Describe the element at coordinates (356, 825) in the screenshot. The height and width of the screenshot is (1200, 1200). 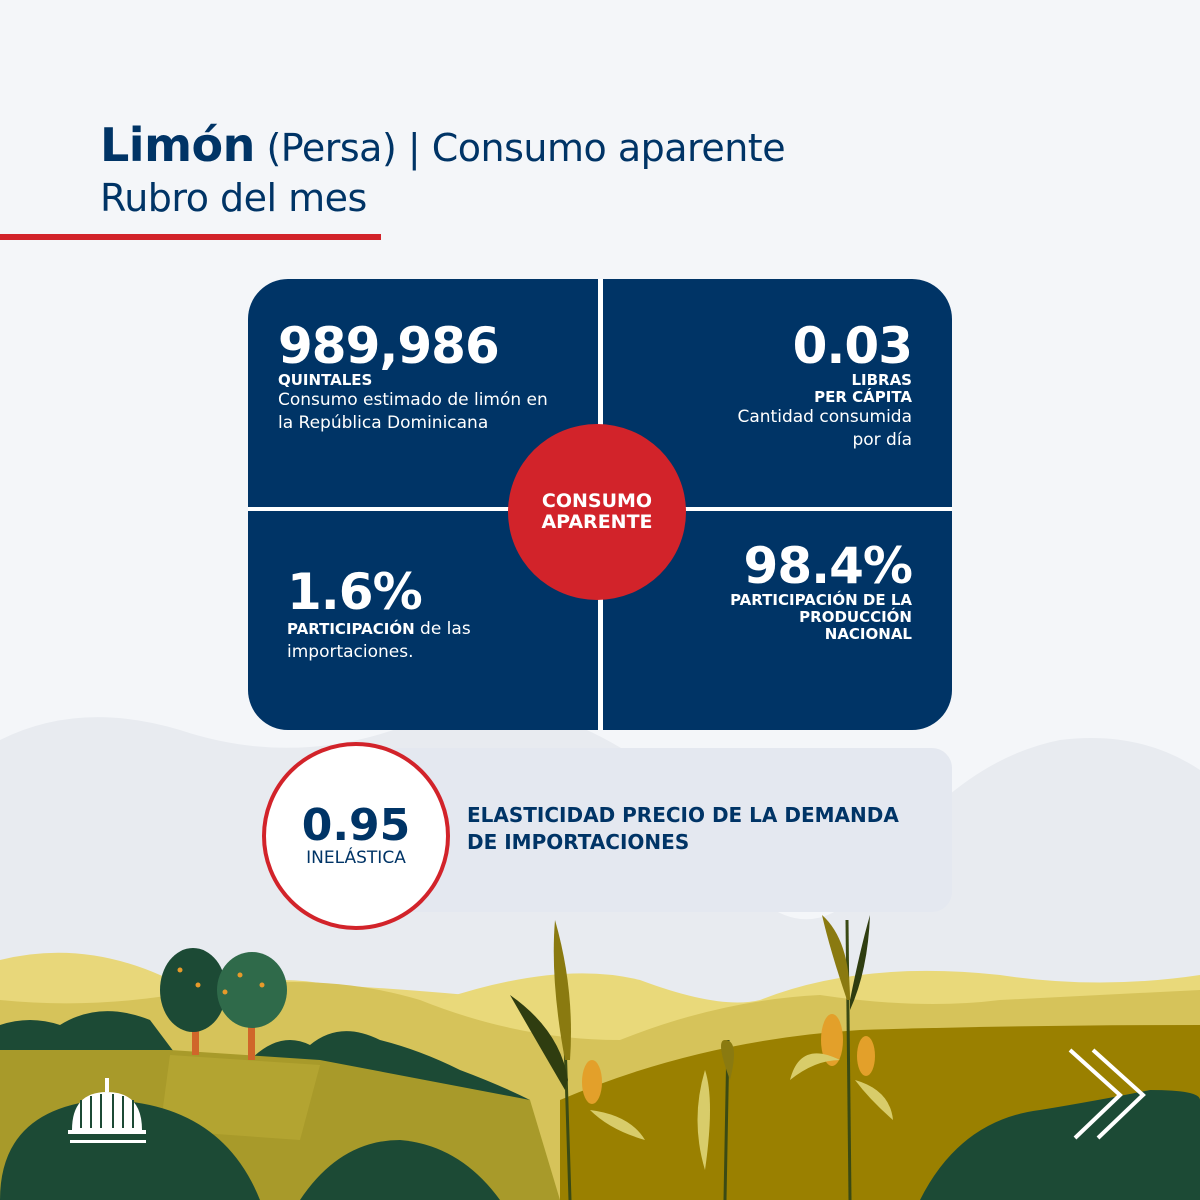
I see `elasticity-value: 0.95` at that location.